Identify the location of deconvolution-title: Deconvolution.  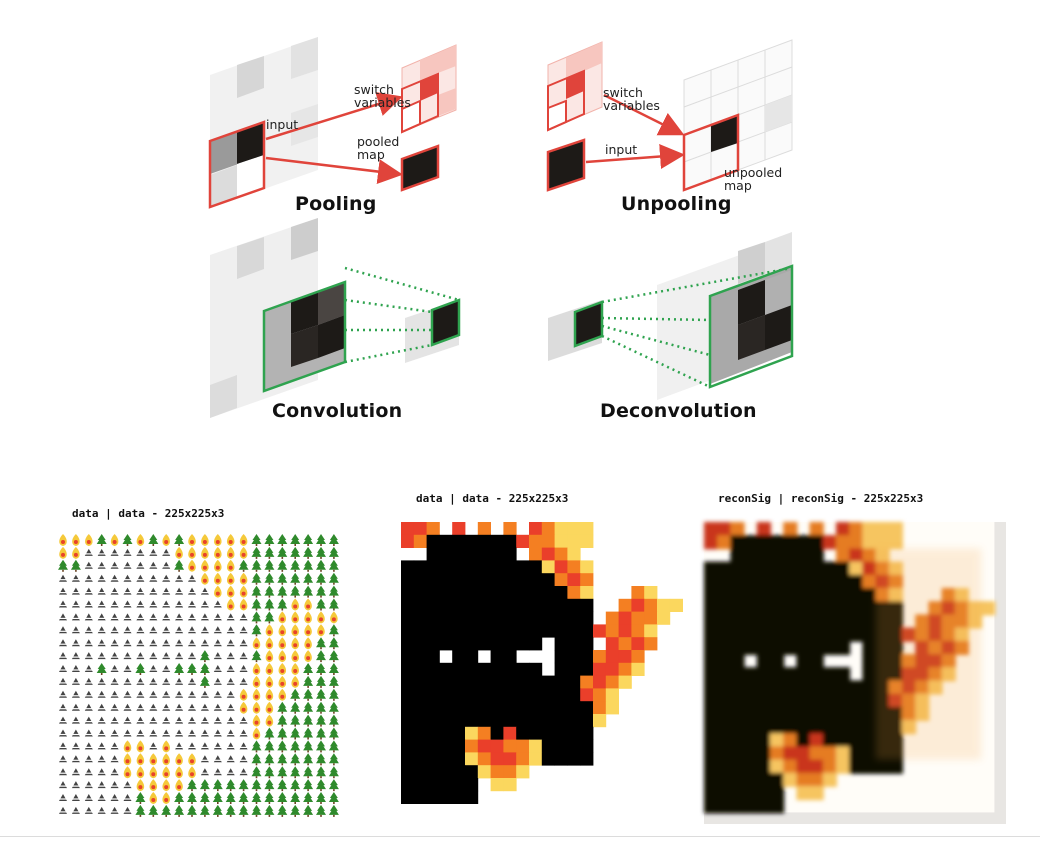
(678, 411).